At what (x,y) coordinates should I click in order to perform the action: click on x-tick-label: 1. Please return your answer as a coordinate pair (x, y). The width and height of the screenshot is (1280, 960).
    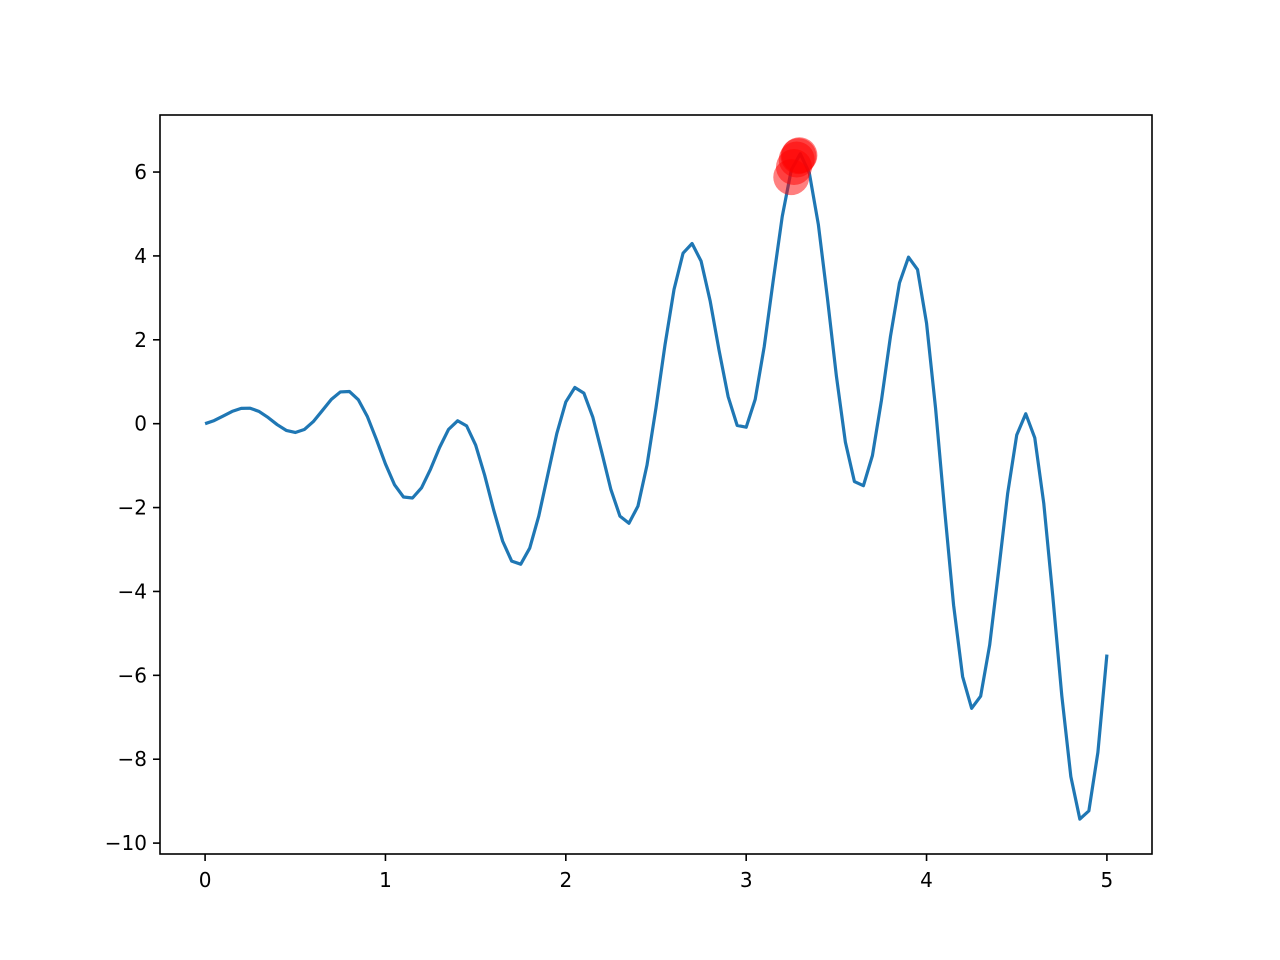
    Looking at the image, I should click on (385, 880).